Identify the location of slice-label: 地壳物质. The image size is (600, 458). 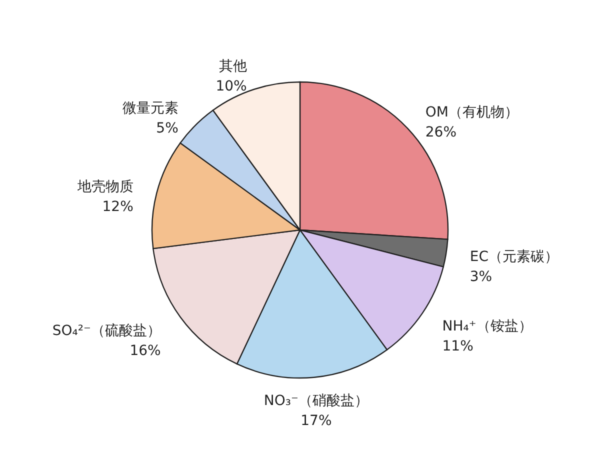
(105, 187).